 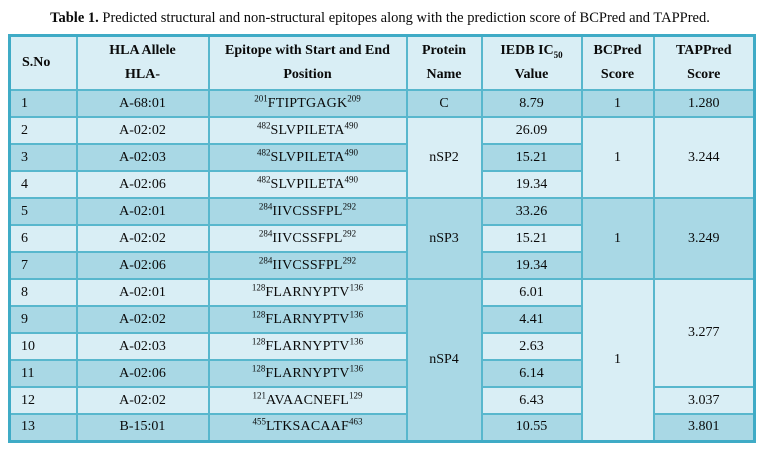 I want to click on cell-bcpred-score-nsp4: 1, so click(x=617, y=360).